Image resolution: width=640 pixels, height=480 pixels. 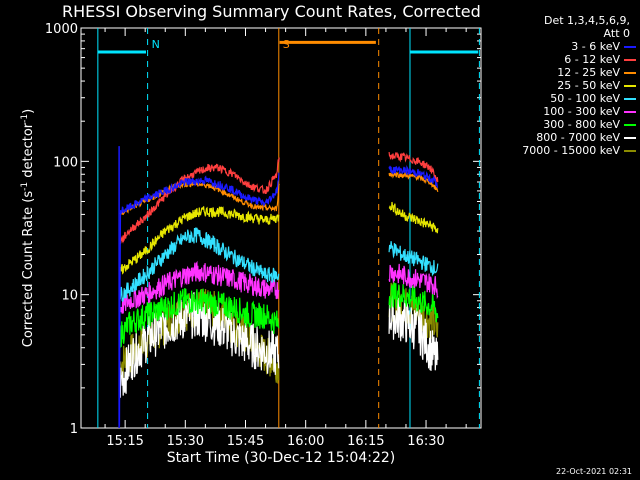 I want to click on legend-label: 800 - 7000 keV, so click(x=578, y=137).